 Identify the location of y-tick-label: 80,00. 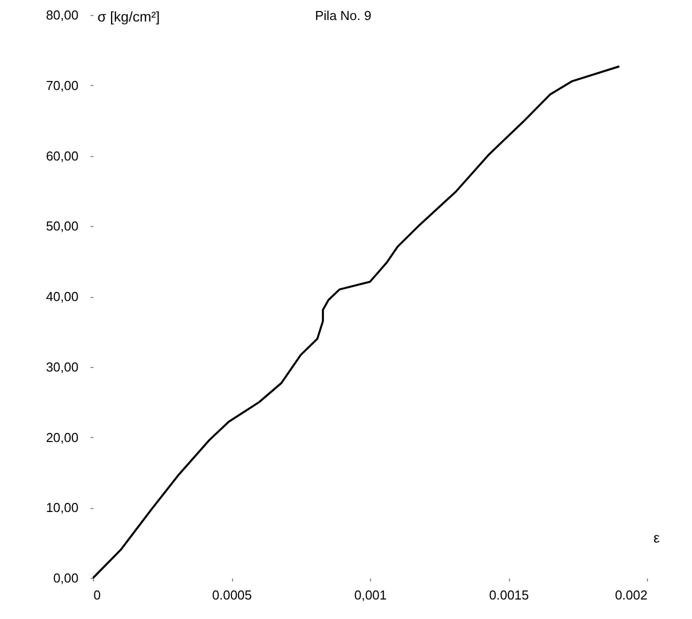
(62, 15).